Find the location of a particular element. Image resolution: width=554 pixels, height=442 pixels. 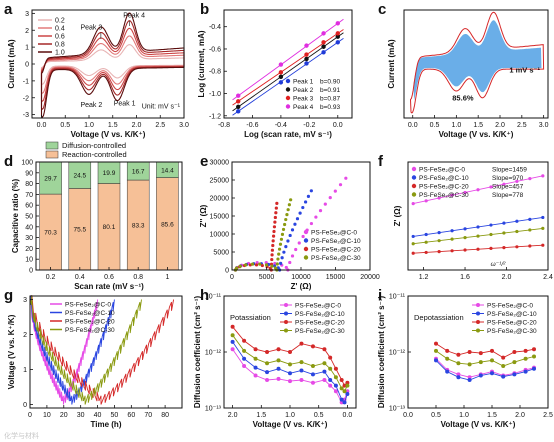

x-axis-label: ω⁻¹/² is located at coordinates (498, 264).